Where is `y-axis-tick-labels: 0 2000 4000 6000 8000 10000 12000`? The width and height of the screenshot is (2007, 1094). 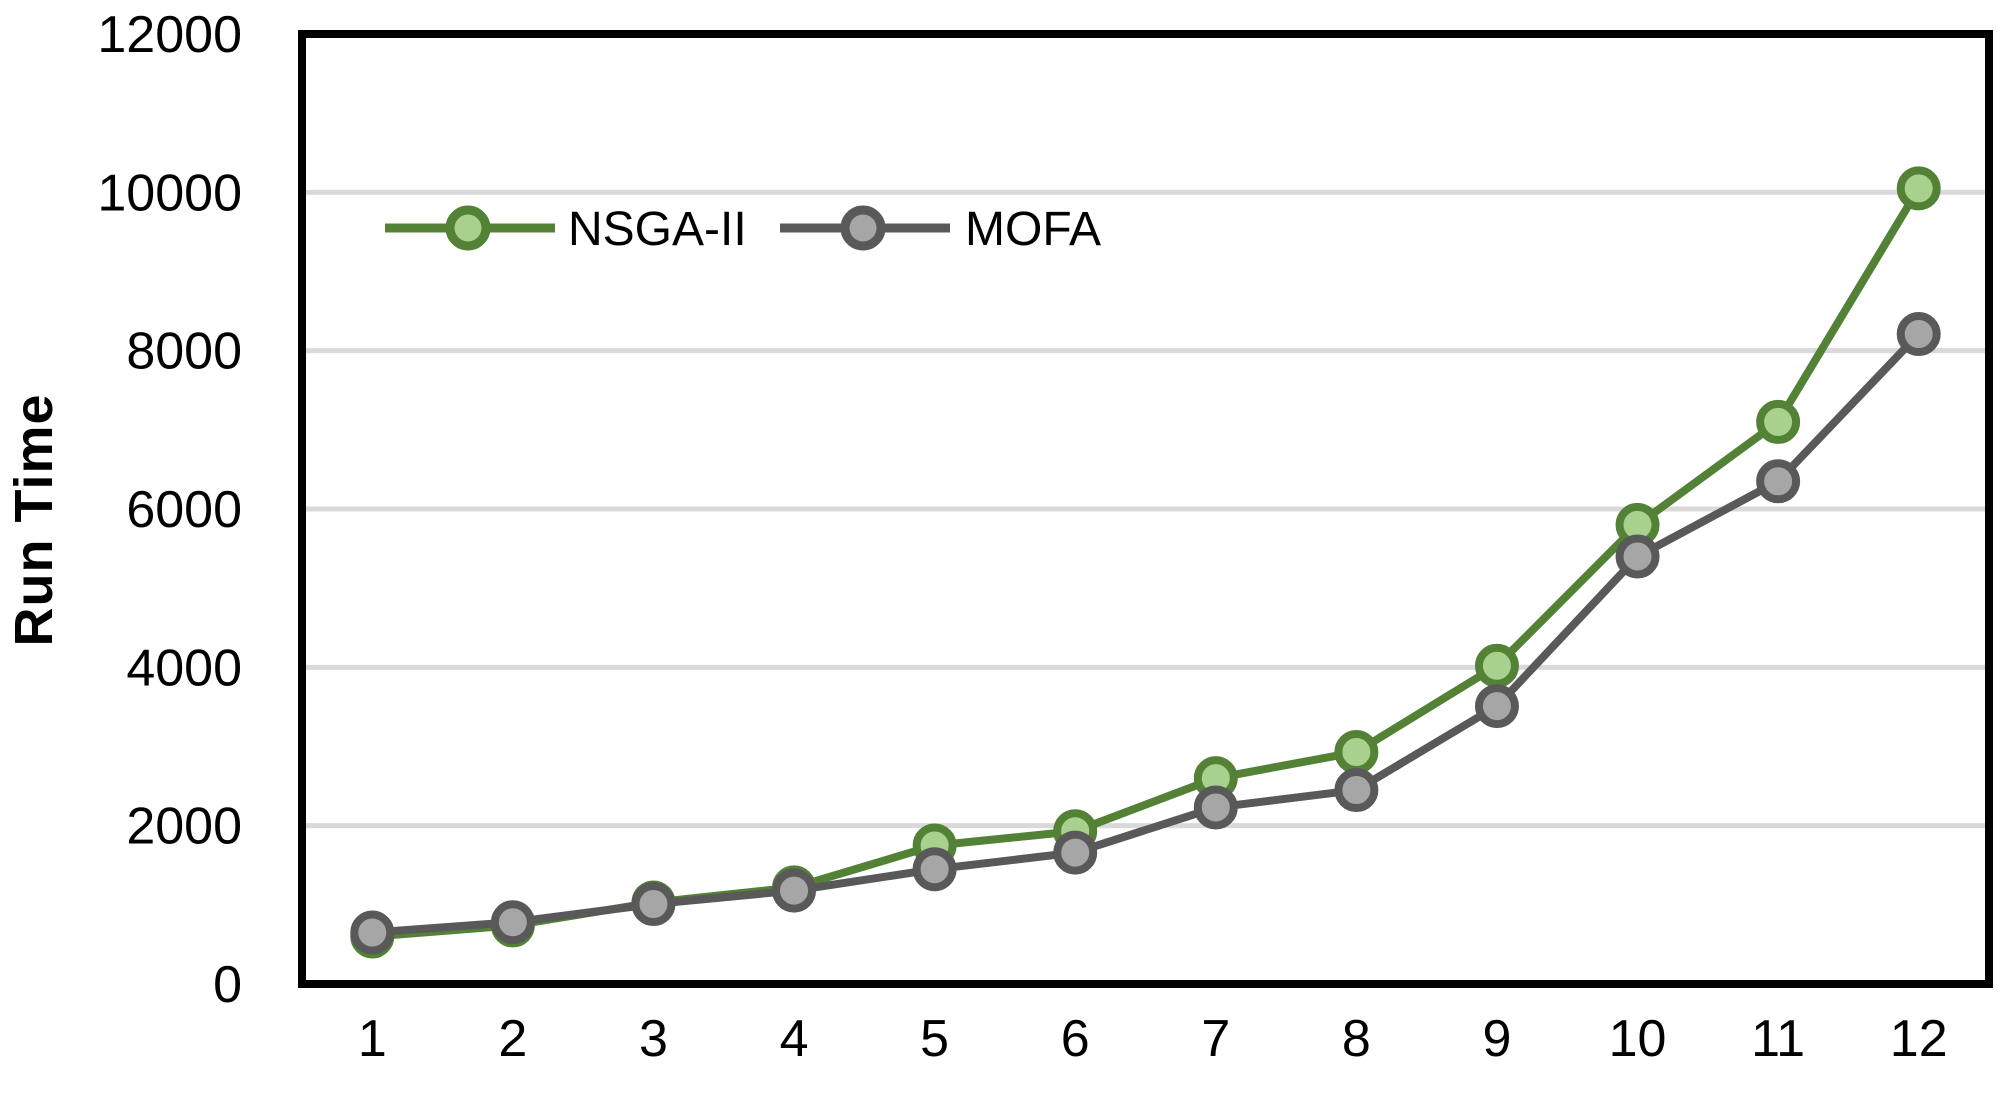 y-axis-tick-labels: 0 2000 4000 6000 8000 10000 12000 is located at coordinates (169, 510).